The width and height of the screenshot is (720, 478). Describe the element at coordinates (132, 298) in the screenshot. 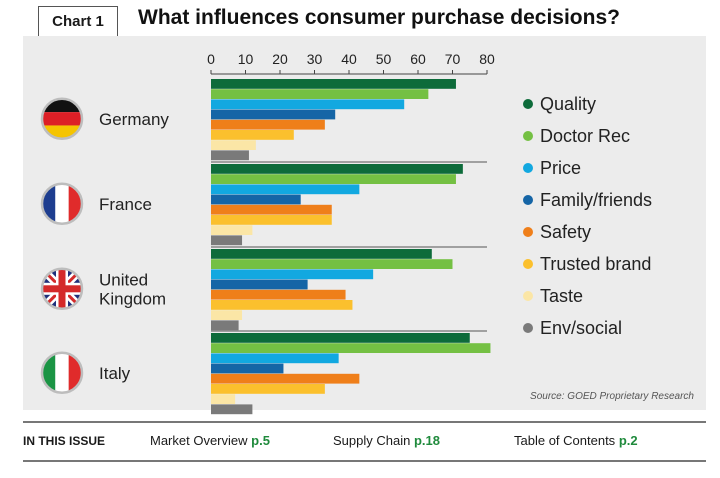

I see `category-label: Kingdom` at that location.